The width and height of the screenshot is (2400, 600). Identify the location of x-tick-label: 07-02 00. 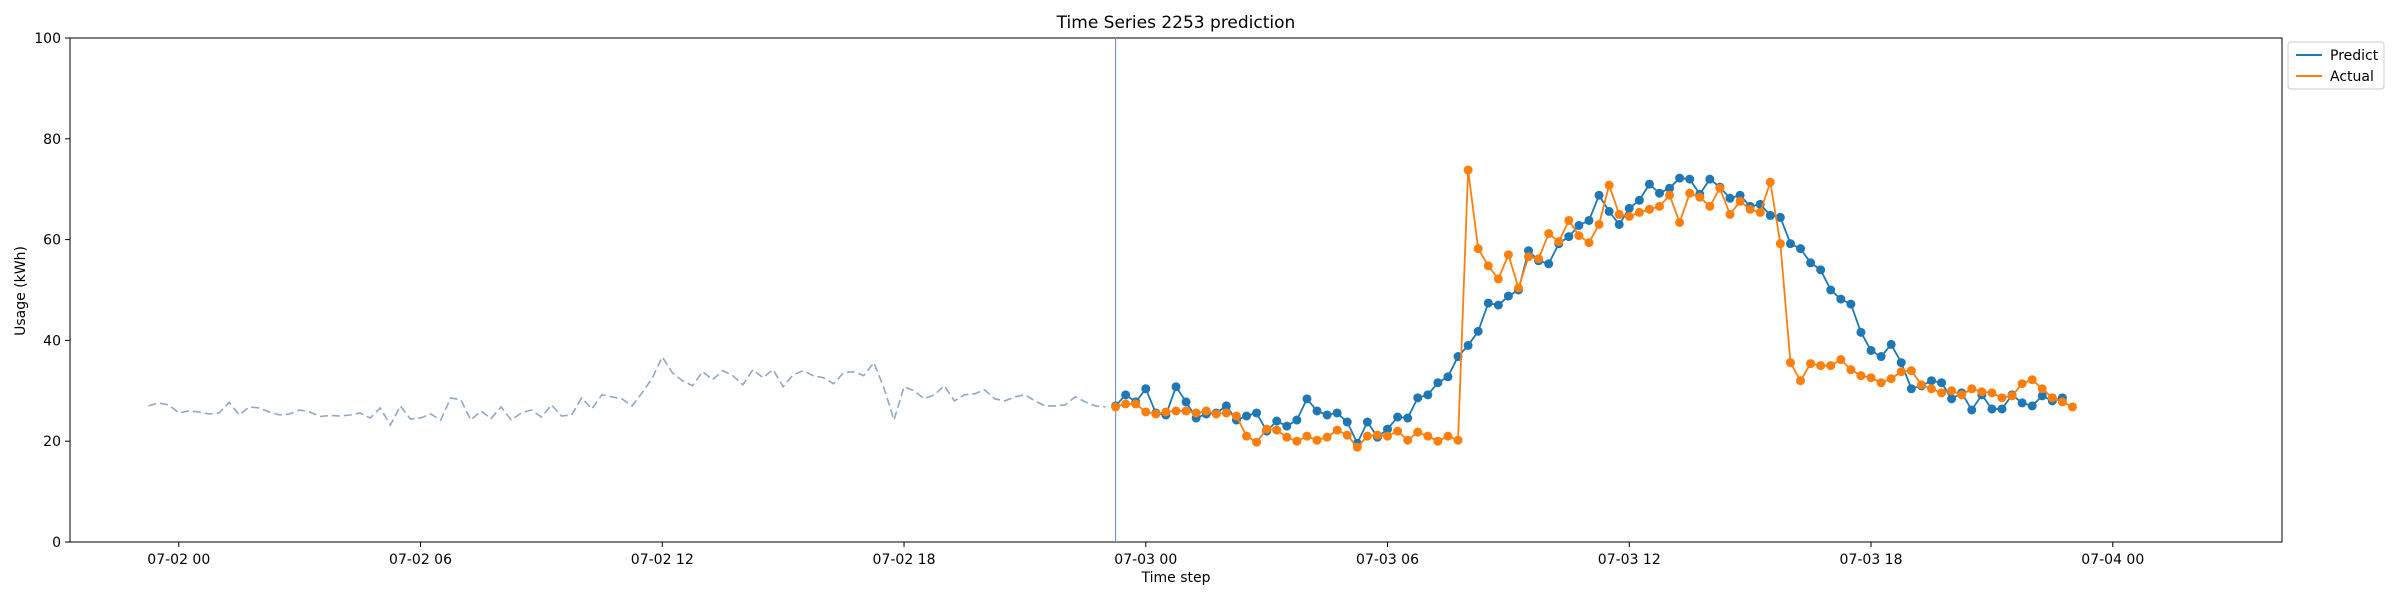
(178, 560).